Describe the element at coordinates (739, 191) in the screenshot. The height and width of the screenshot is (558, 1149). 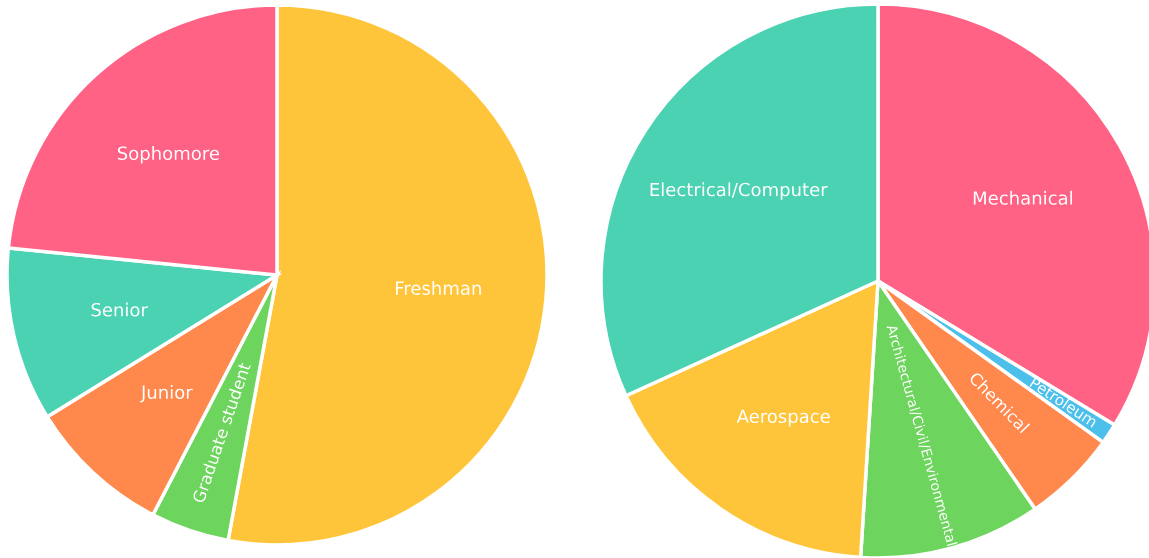
I see `slice-label: Electrical/Computer` at that location.